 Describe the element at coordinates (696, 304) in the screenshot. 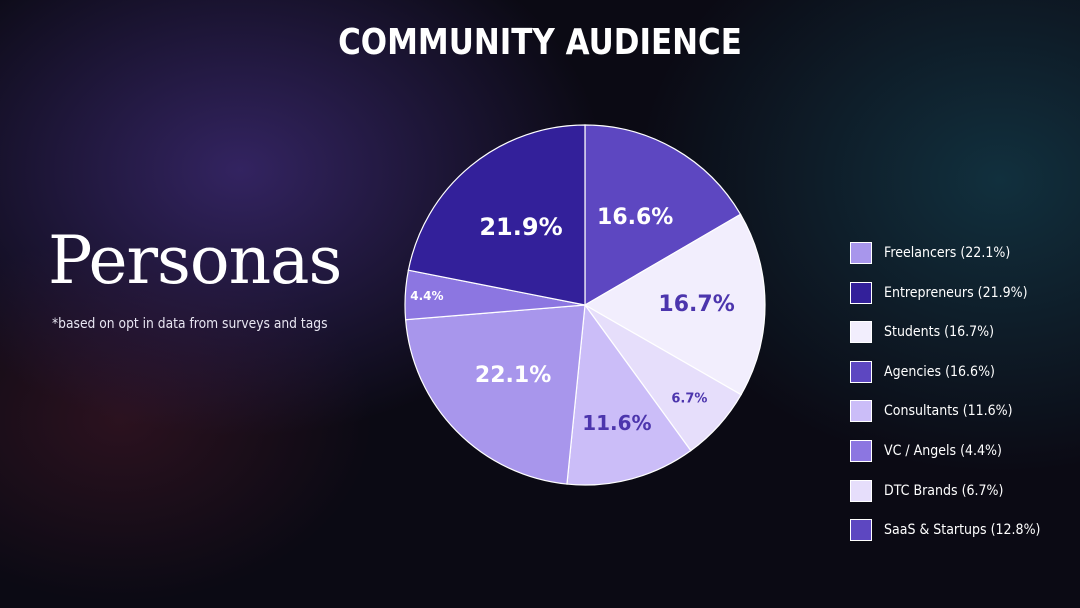

I see `slice-data-label: 16.7%` at that location.